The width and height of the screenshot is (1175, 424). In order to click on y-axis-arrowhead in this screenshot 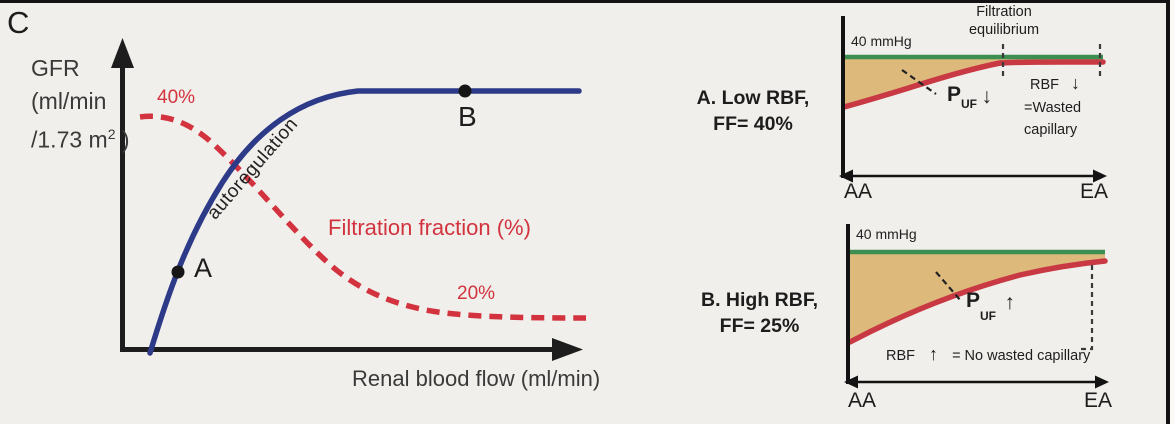, I will do `click(122, 53)`.